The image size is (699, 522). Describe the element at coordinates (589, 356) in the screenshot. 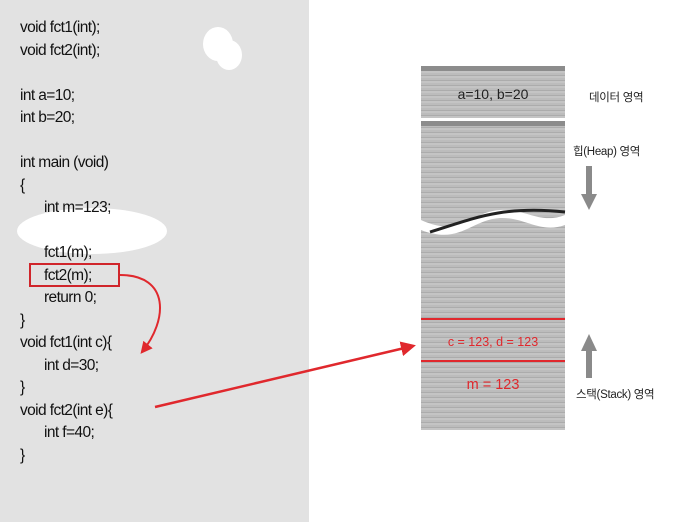

I see `stack-growth-arrow-icon` at that location.